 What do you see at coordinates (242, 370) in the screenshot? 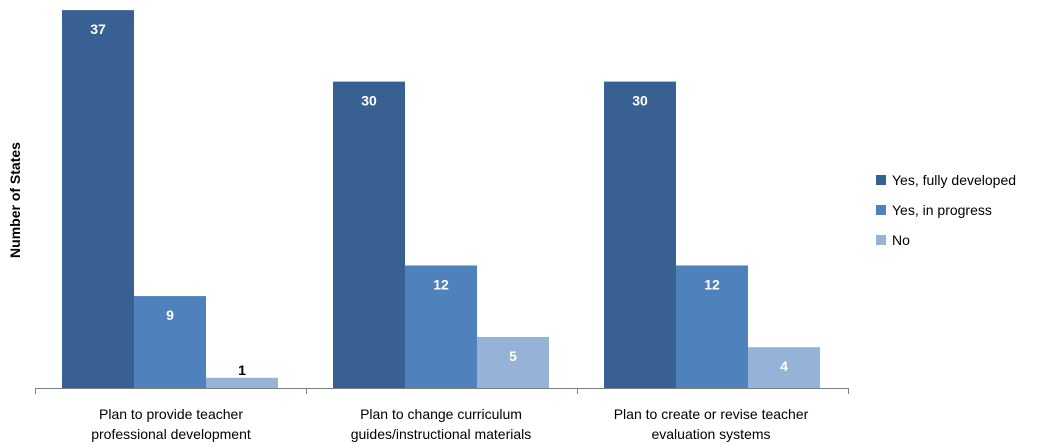
I see `data-label: 1` at bounding box center [242, 370].